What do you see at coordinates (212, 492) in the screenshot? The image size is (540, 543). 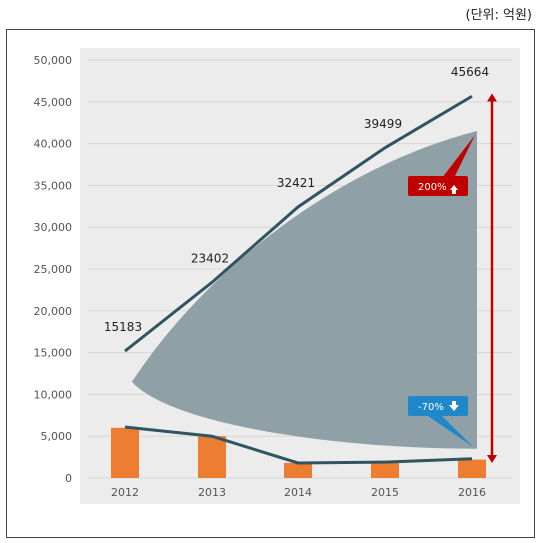 I see `x-tick-label: 2013` at bounding box center [212, 492].